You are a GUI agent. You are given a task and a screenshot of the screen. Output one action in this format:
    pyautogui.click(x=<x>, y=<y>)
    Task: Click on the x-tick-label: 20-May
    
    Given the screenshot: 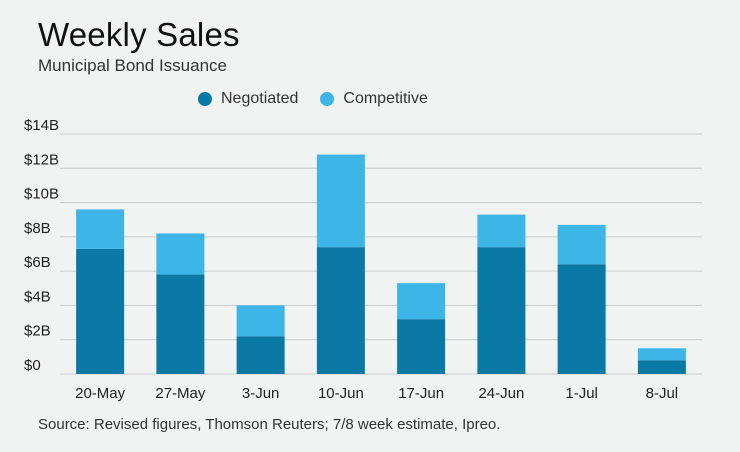 What is the action you would take?
    pyautogui.click(x=100, y=393)
    